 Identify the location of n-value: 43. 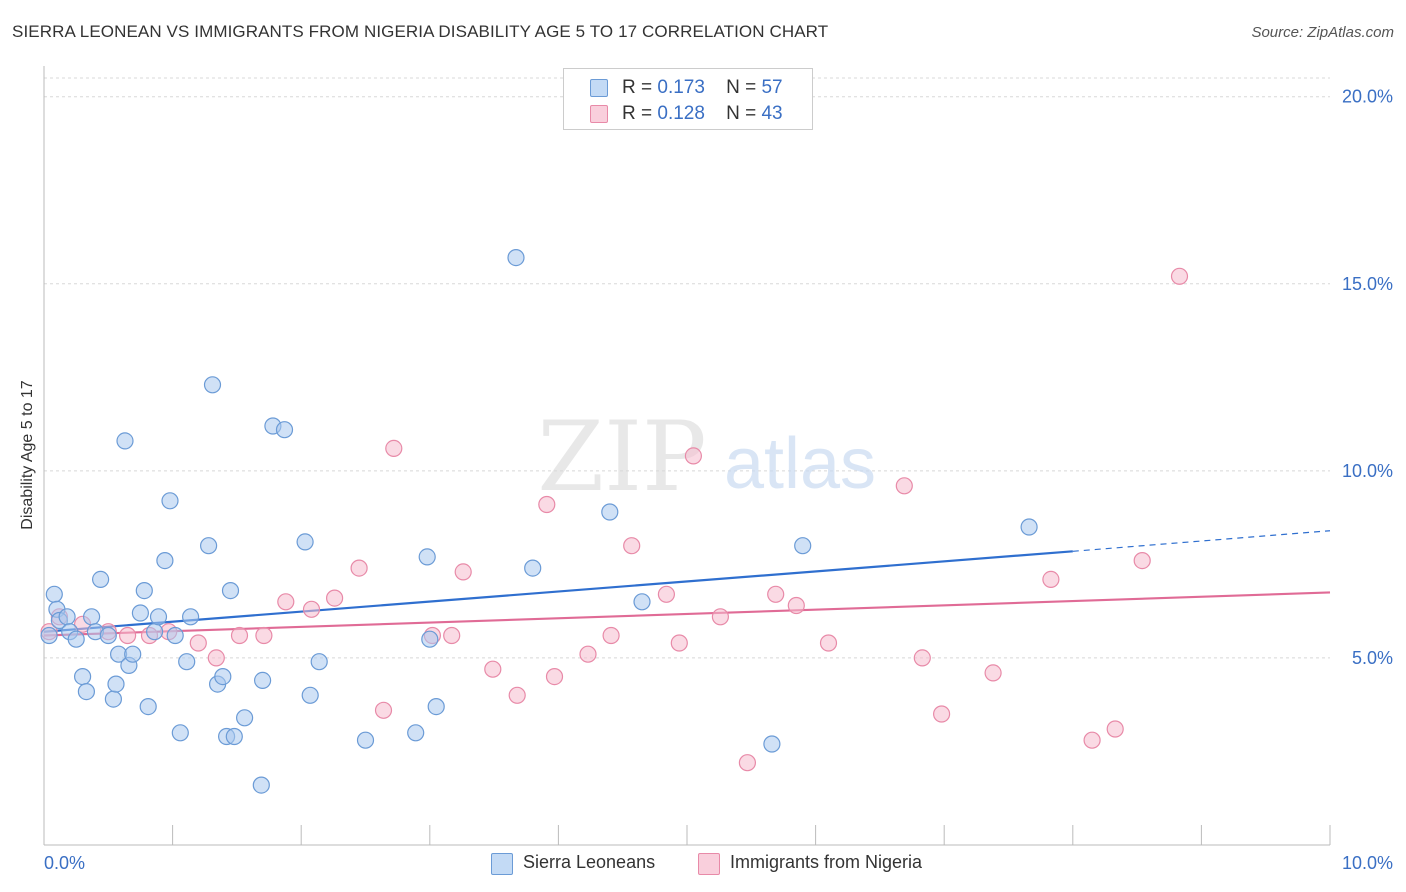
(772, 113).